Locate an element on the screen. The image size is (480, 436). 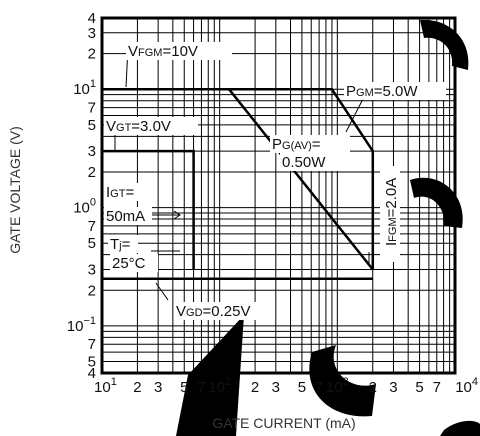
annotation-subscript: G(AV) is located at coordinates (297, 146).